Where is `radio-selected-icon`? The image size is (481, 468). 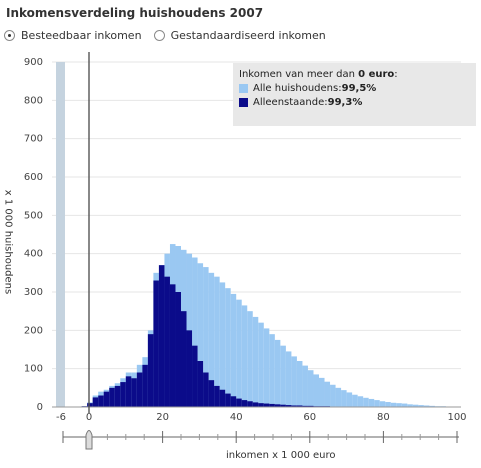
radio-selected-icon is located at coordinates (9, 35).